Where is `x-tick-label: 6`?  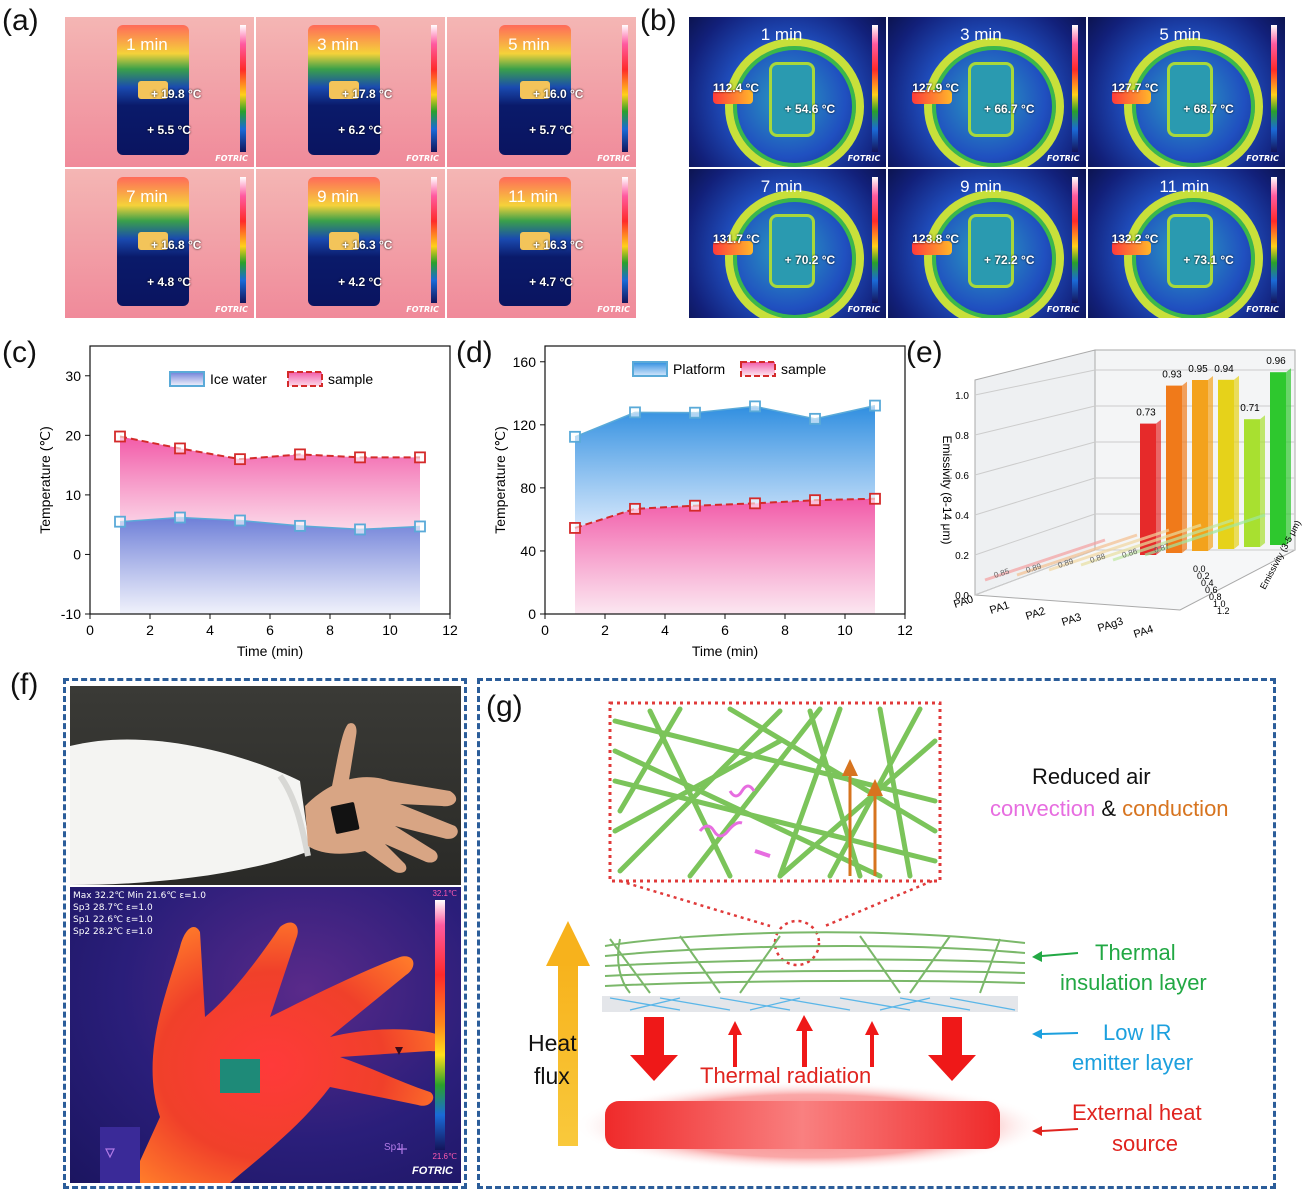 x-tick-label: 6 is located at coordinates (725, 630).